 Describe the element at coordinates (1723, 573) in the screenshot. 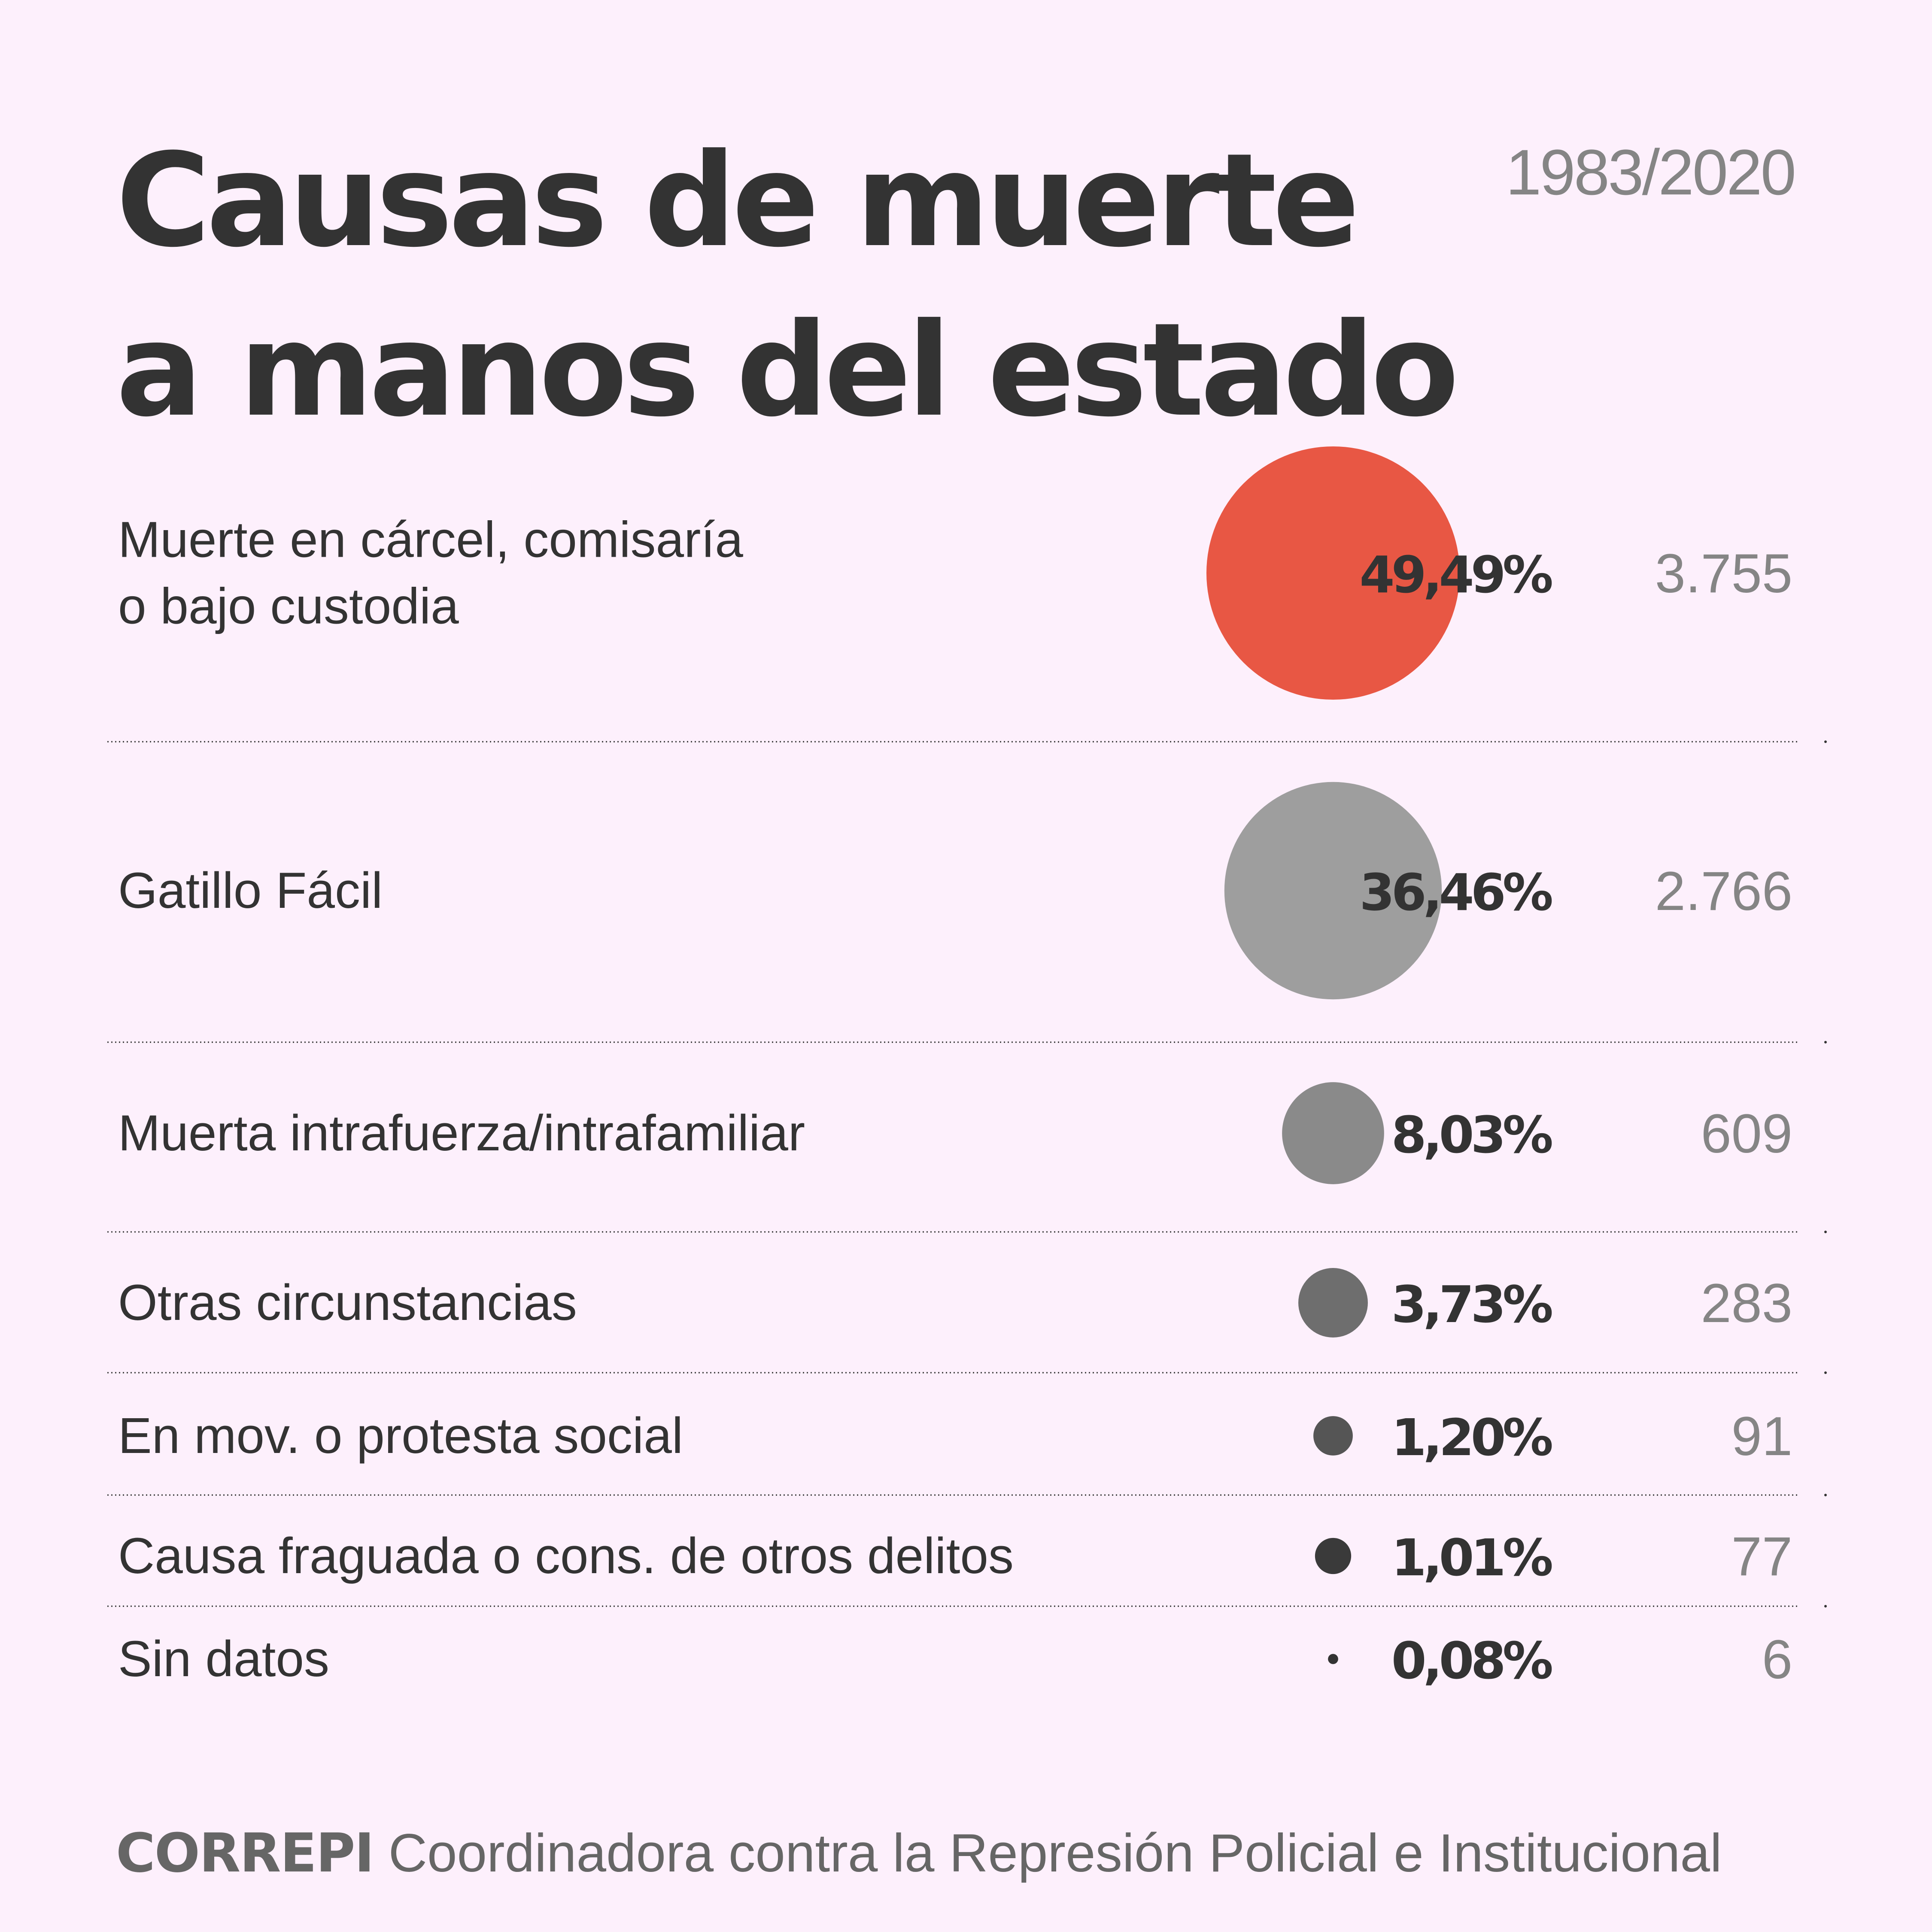

I see `count-label: 3.755` at that location.